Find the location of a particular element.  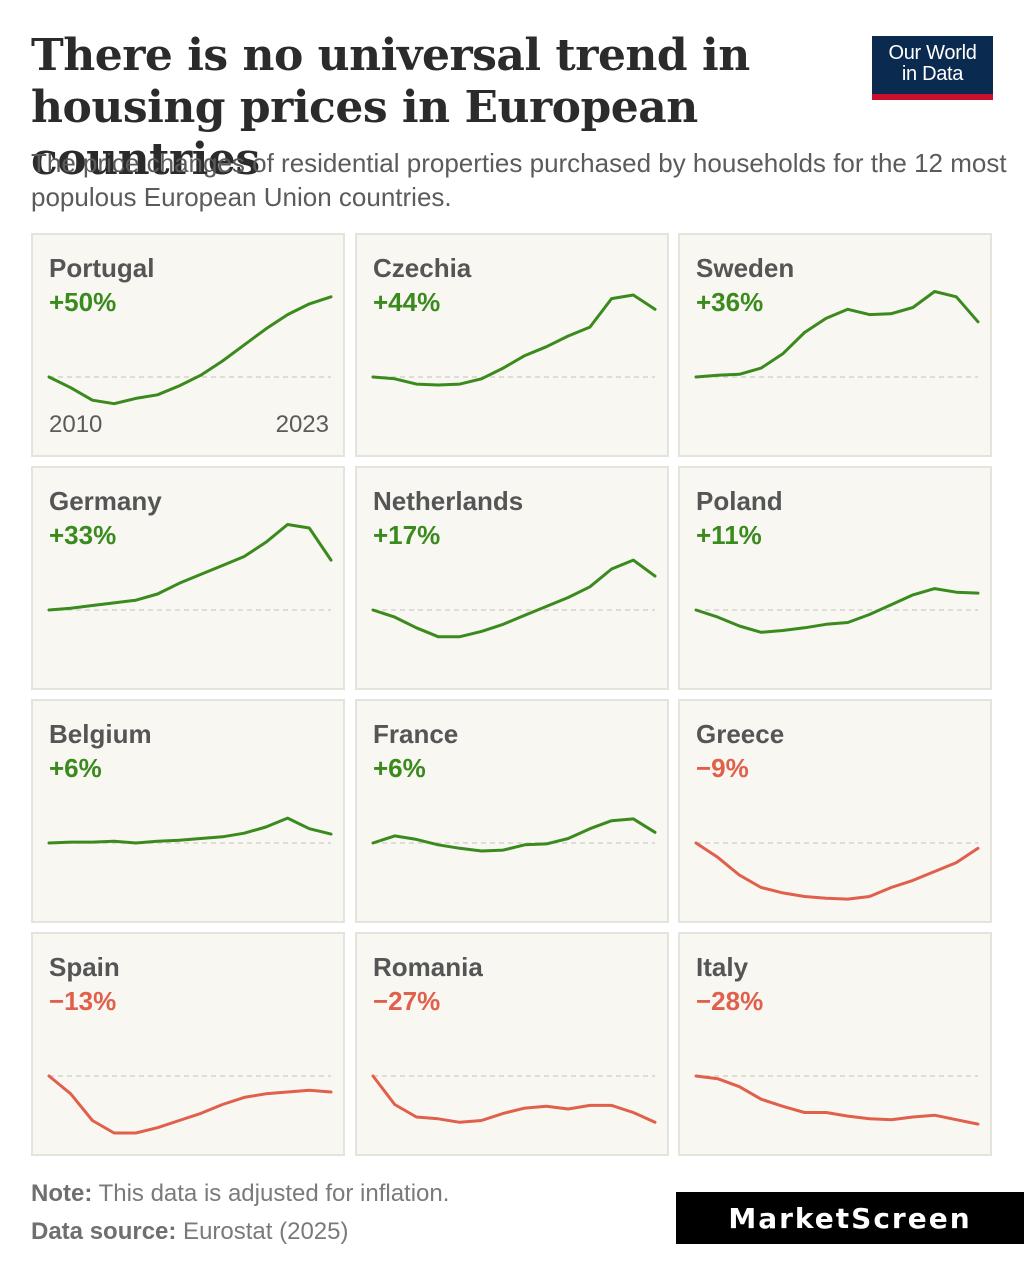

sparkline-greece is located at coordinates (837, 871).